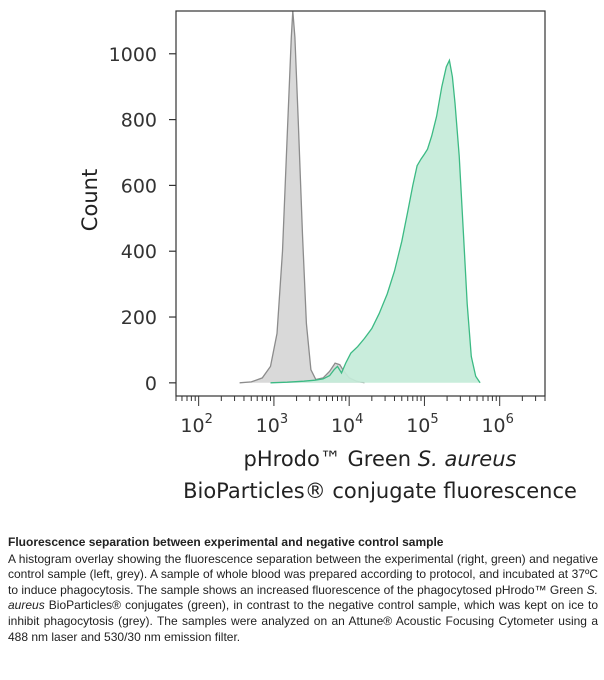  What do you see at coordinates (90, 200) in the screenshot?
I see `y-axis-title: Count` at bounding box center [90, 200].